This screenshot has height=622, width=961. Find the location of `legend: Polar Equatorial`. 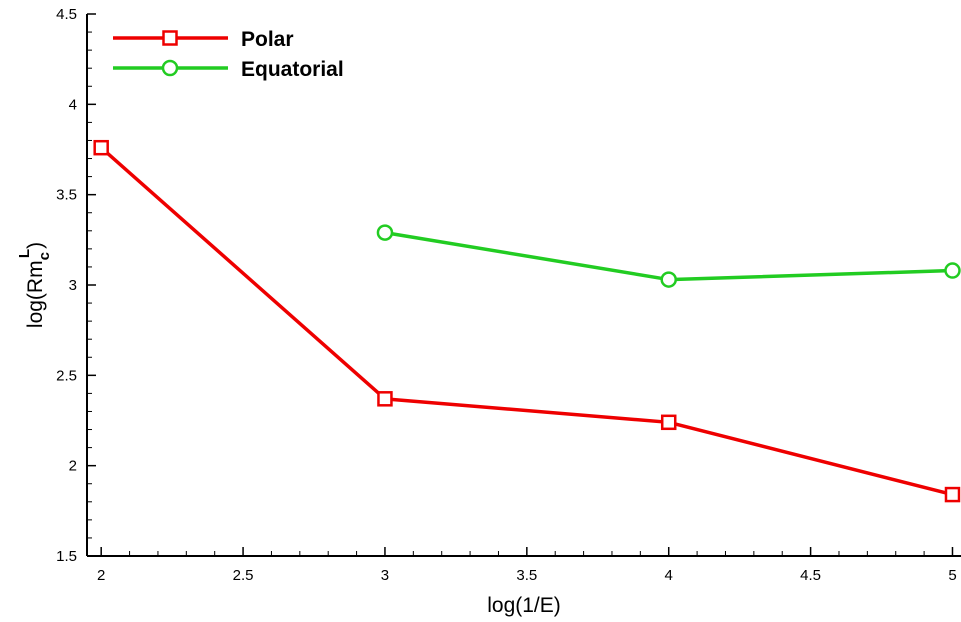

legend: Polar Equatorial is located at coordinates (228, 54).